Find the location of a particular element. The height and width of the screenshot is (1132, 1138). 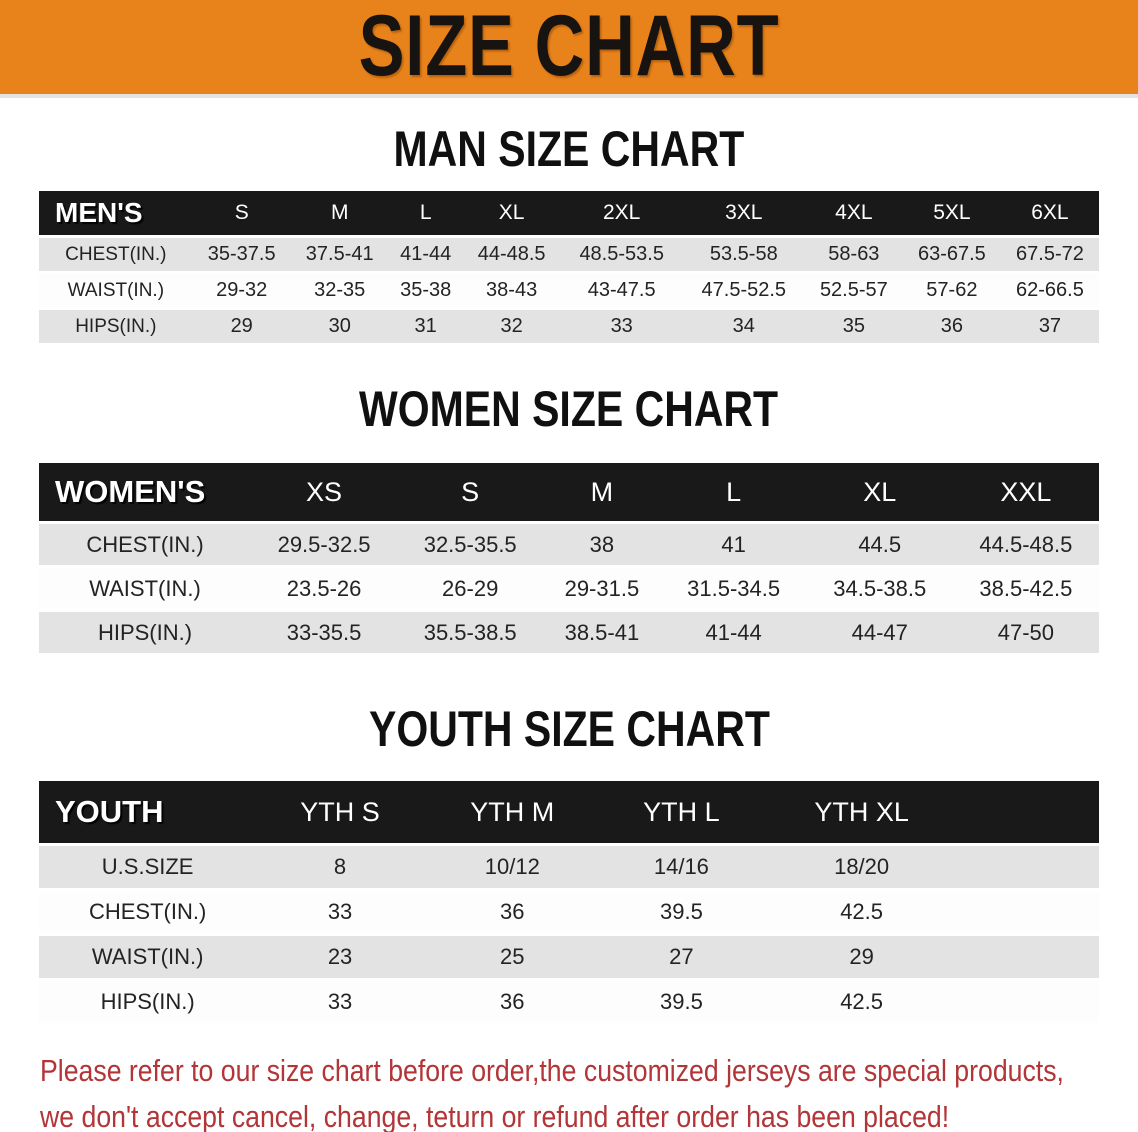

table-group-label: MEN'S is located at coordinates (116, 213).